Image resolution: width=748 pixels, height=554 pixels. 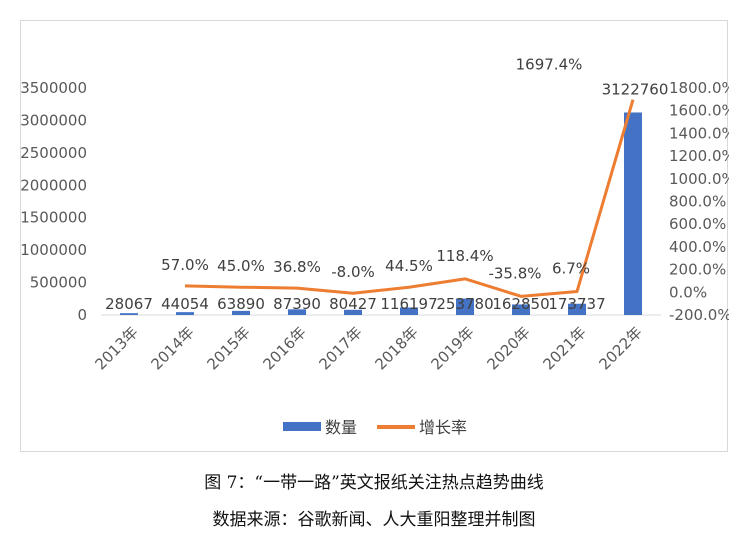 I want to click on y-right-tick-label: 1000.0%, so click(x=699, y=179).